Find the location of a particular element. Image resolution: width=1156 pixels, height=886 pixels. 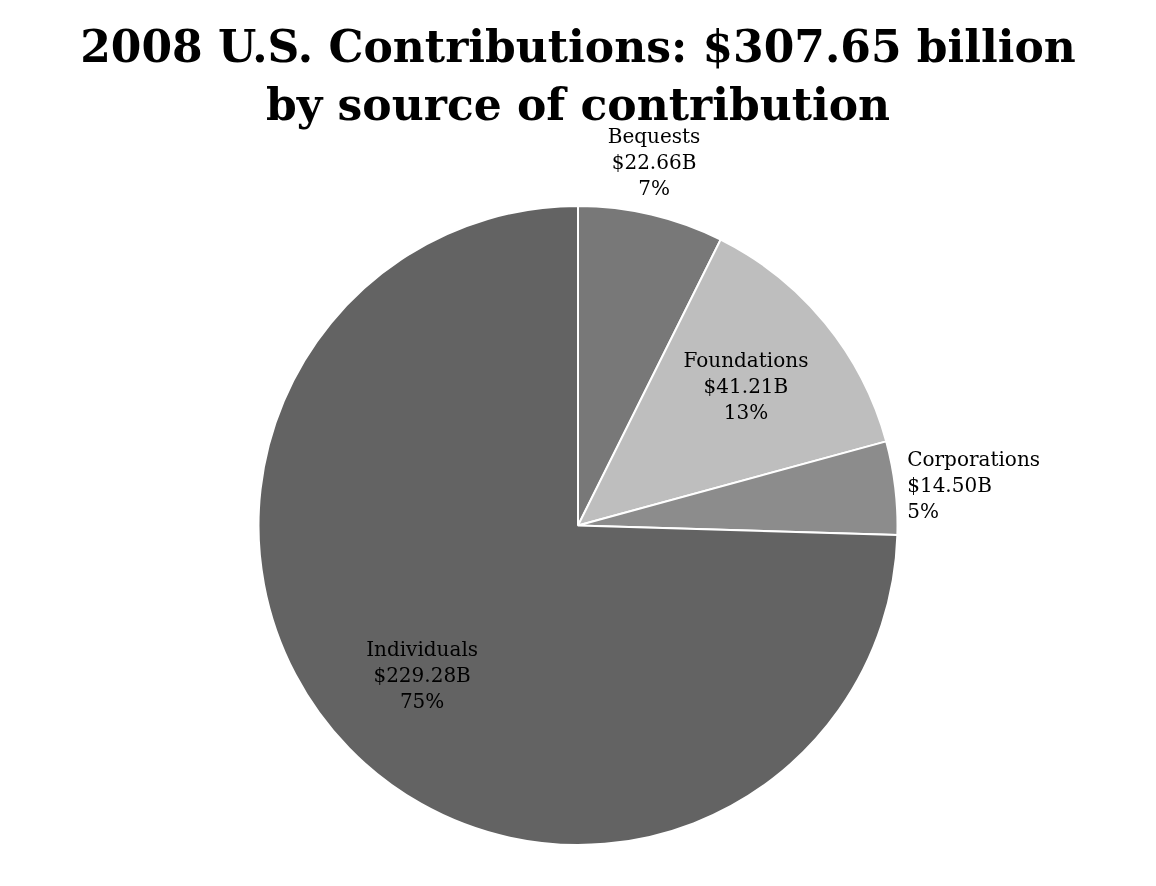

text: 5% is located at coordinates (923, 510).